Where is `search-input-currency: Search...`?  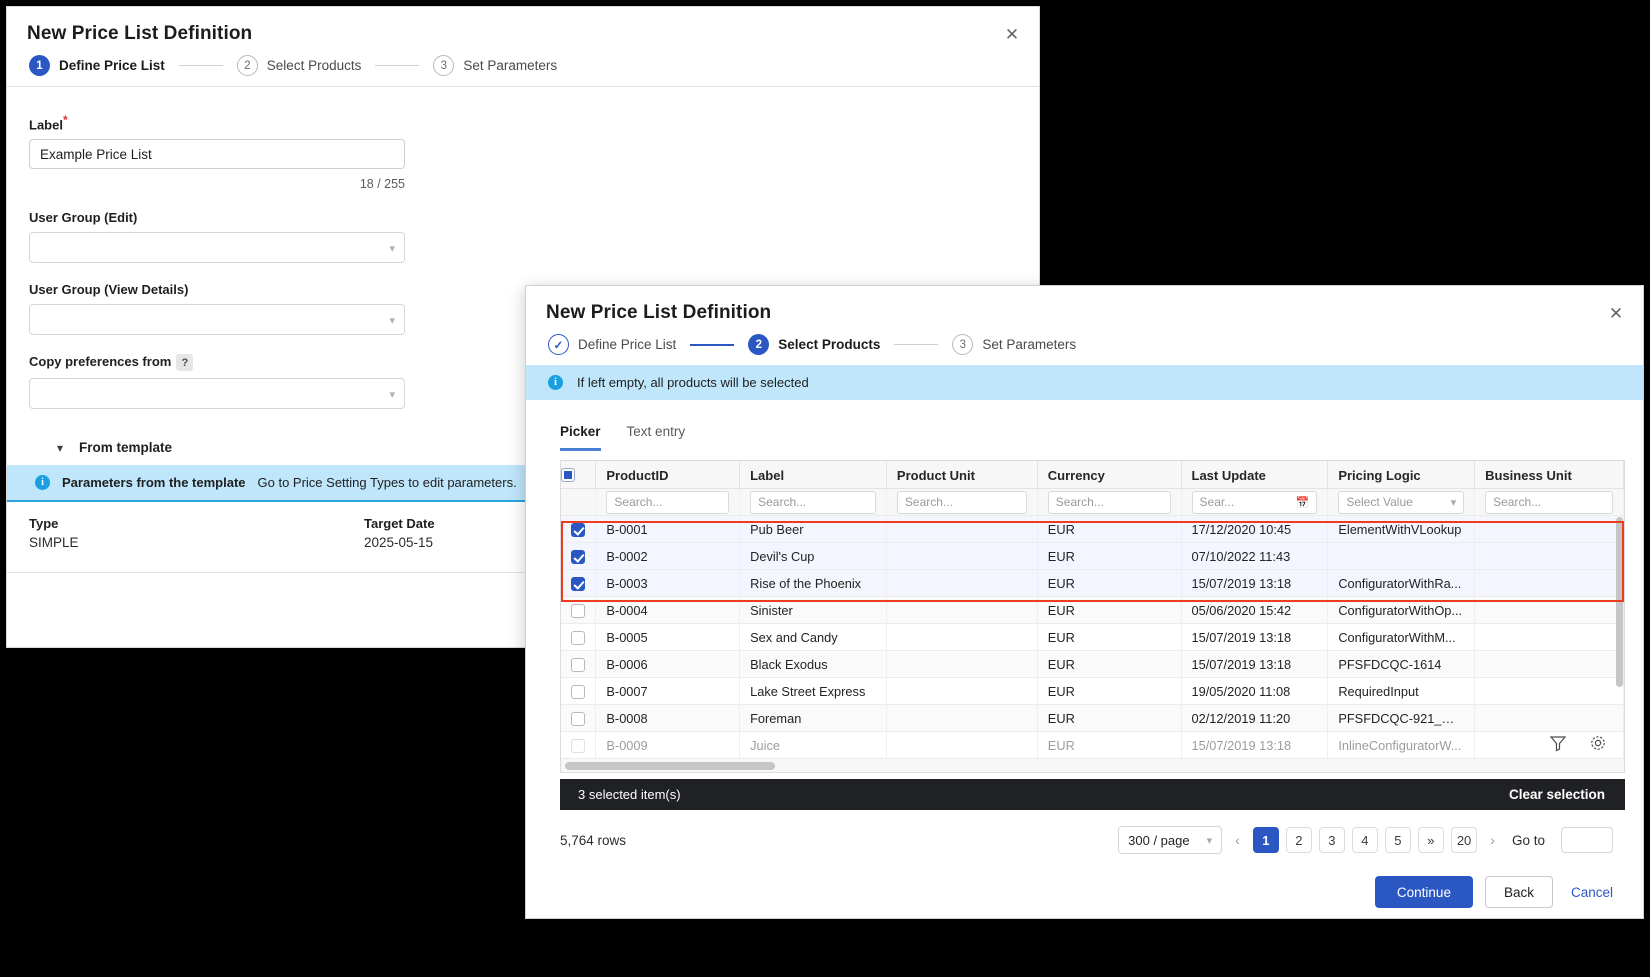
search-input-currency: Search... is located at coordinates (1109, 502).